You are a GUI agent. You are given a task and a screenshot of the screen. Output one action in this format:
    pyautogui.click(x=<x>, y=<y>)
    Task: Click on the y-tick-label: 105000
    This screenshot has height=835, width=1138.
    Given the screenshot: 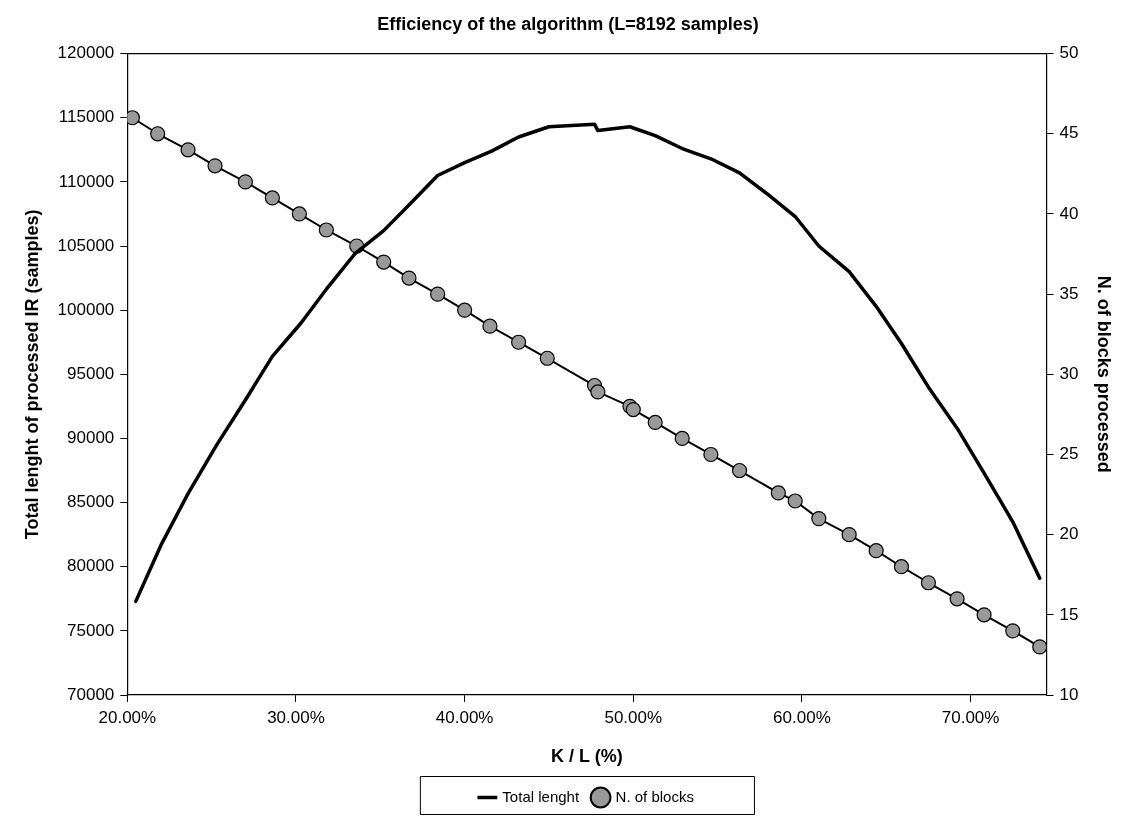 What is the action you would take?
    pyautogui.click(x=86, y=245)
    